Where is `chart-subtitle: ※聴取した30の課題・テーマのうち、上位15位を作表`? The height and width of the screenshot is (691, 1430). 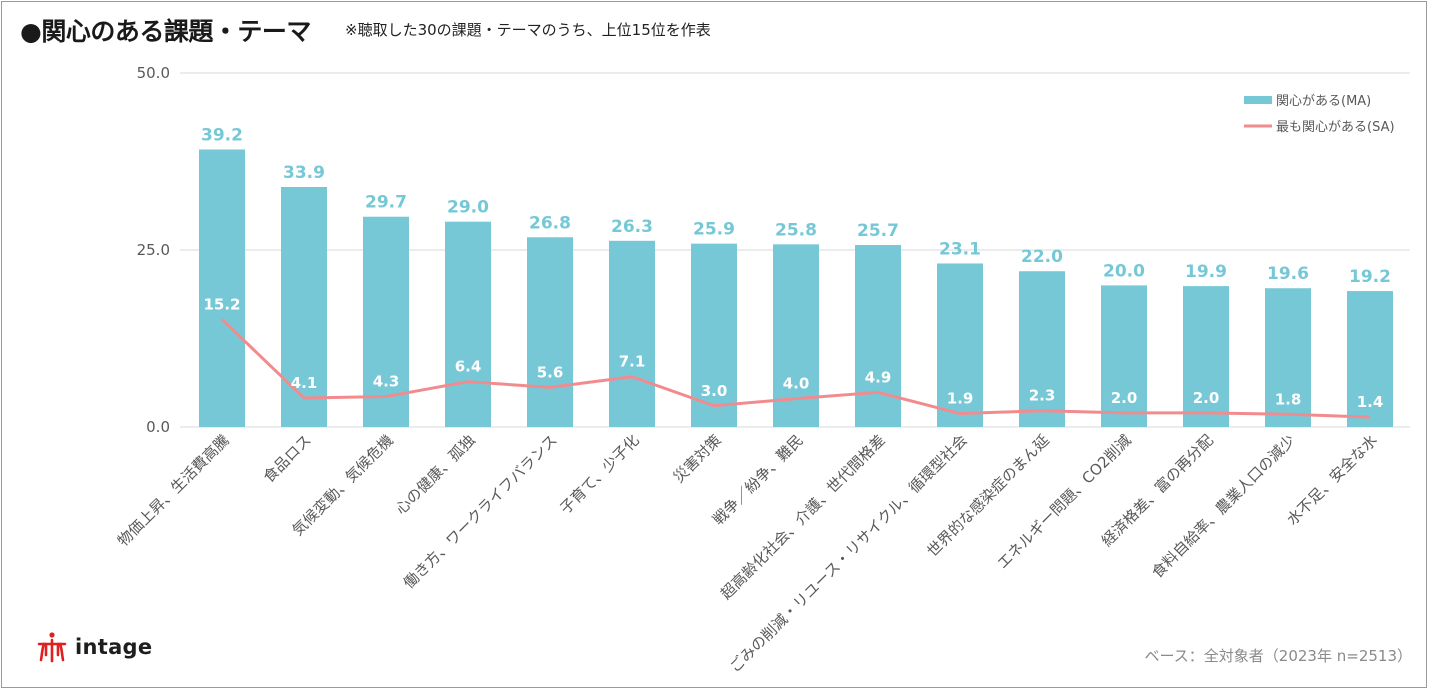 chart-subtitle: ※聴取した30の課題・テーマのうち、上位15位を作表 is located at coordinates (528, 30).